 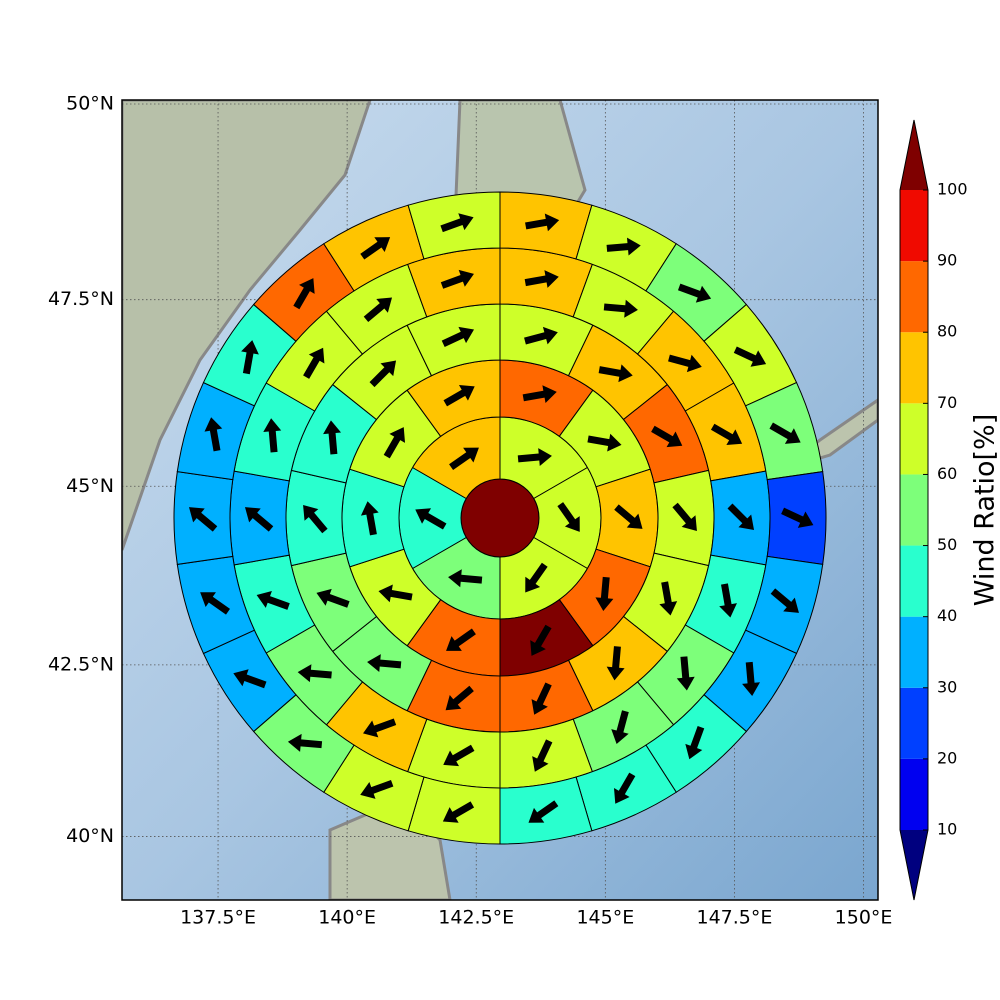 What do you see at coordinates (90, 104) in the screenshot?
I see `y-tick-label: 50°N` at bounding box center [90, 104].